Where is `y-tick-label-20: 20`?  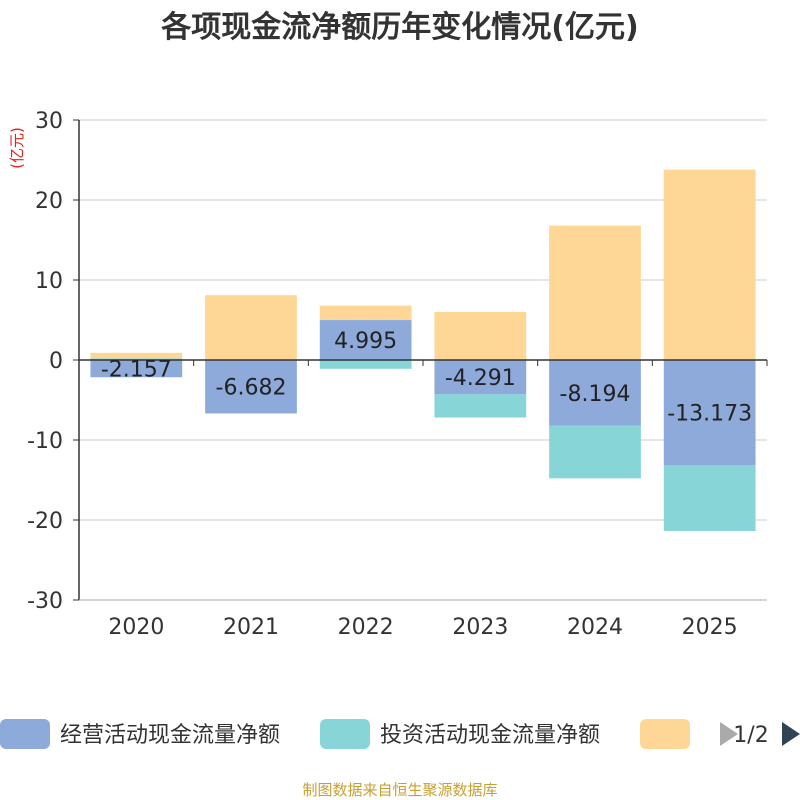
y-tick-label-20: 20 is located at coordinates (49, 201).